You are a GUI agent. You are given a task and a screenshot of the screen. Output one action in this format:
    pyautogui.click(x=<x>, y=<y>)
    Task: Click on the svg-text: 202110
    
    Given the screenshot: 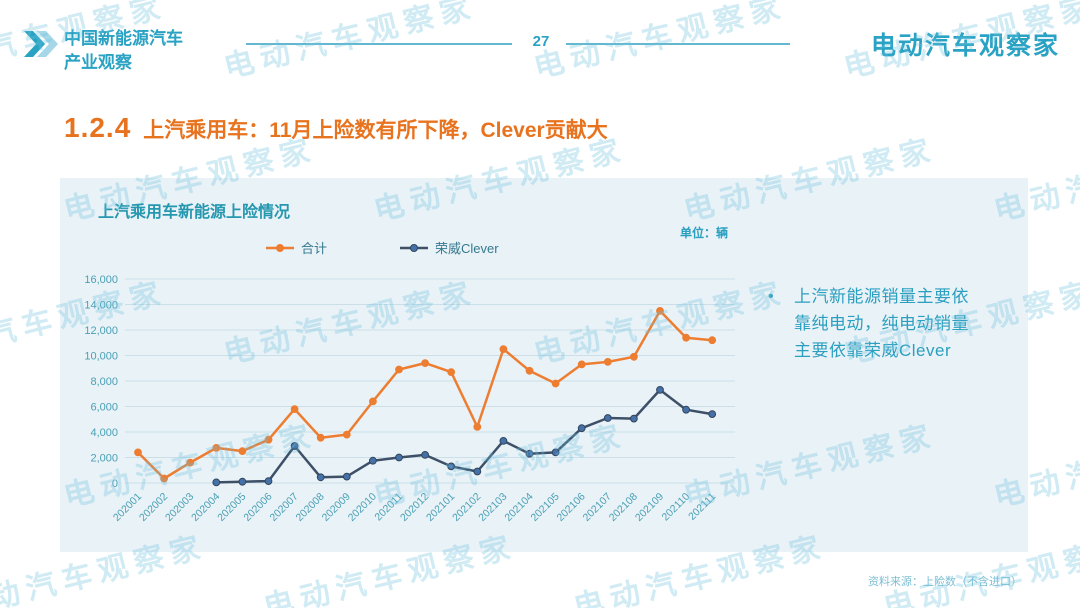 What is the action you would take?
    pyautogui.click(x=676, y=507)
    